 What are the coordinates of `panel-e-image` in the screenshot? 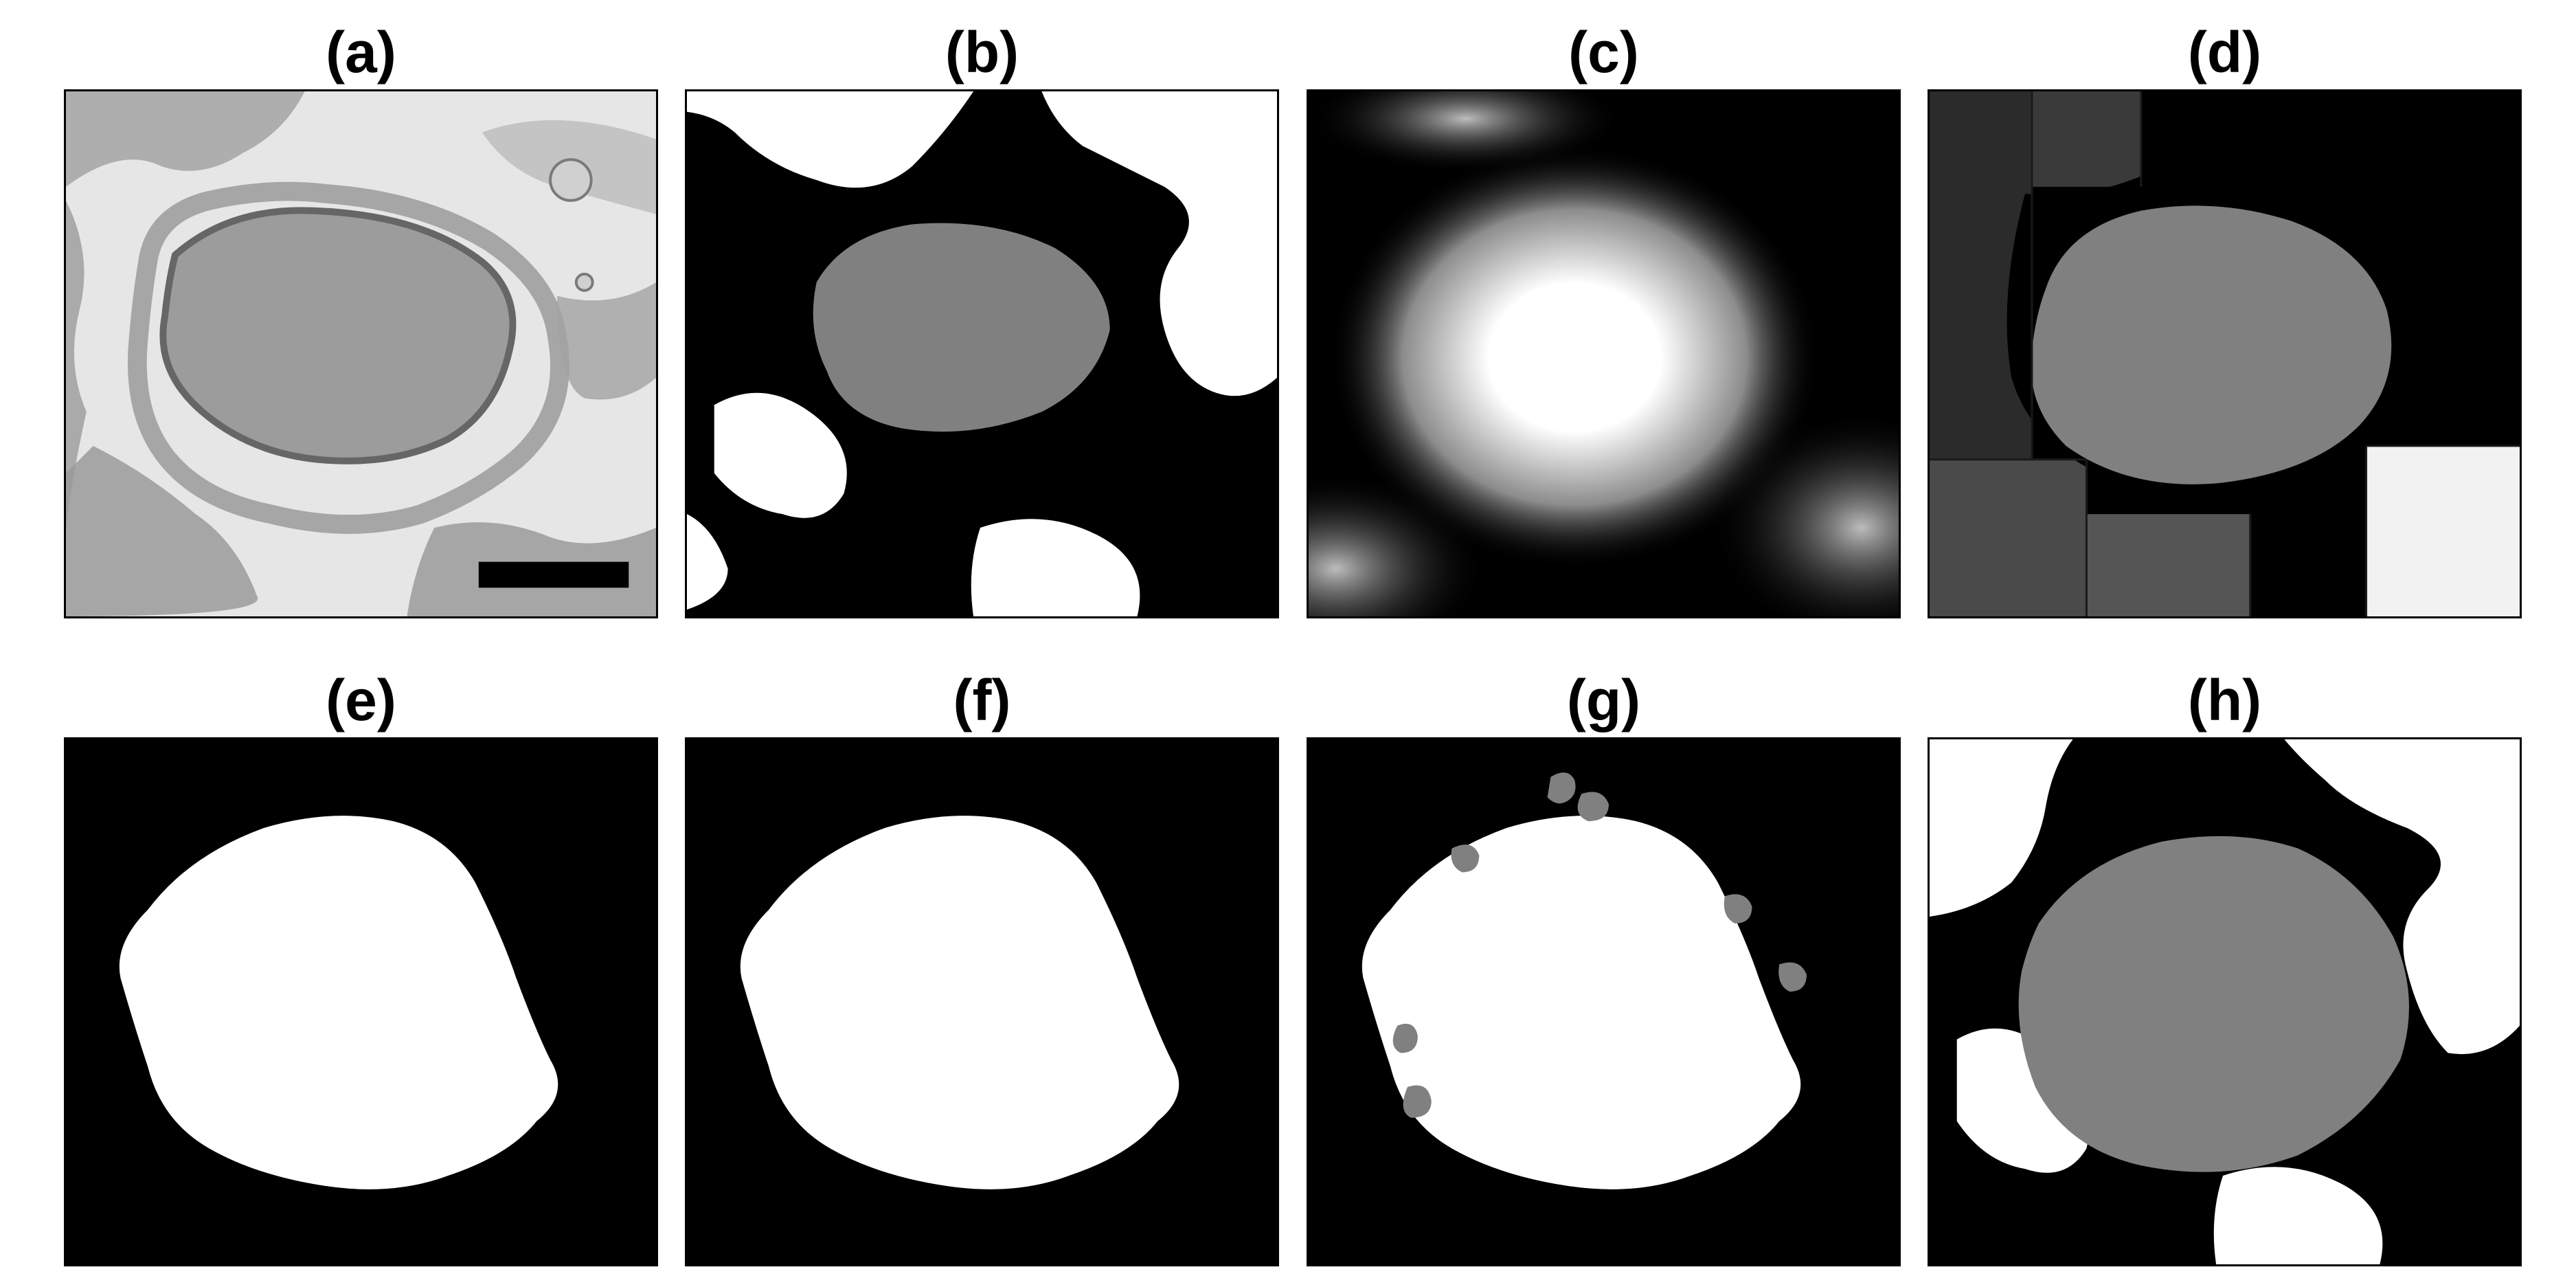 It's located at (361, 1002).